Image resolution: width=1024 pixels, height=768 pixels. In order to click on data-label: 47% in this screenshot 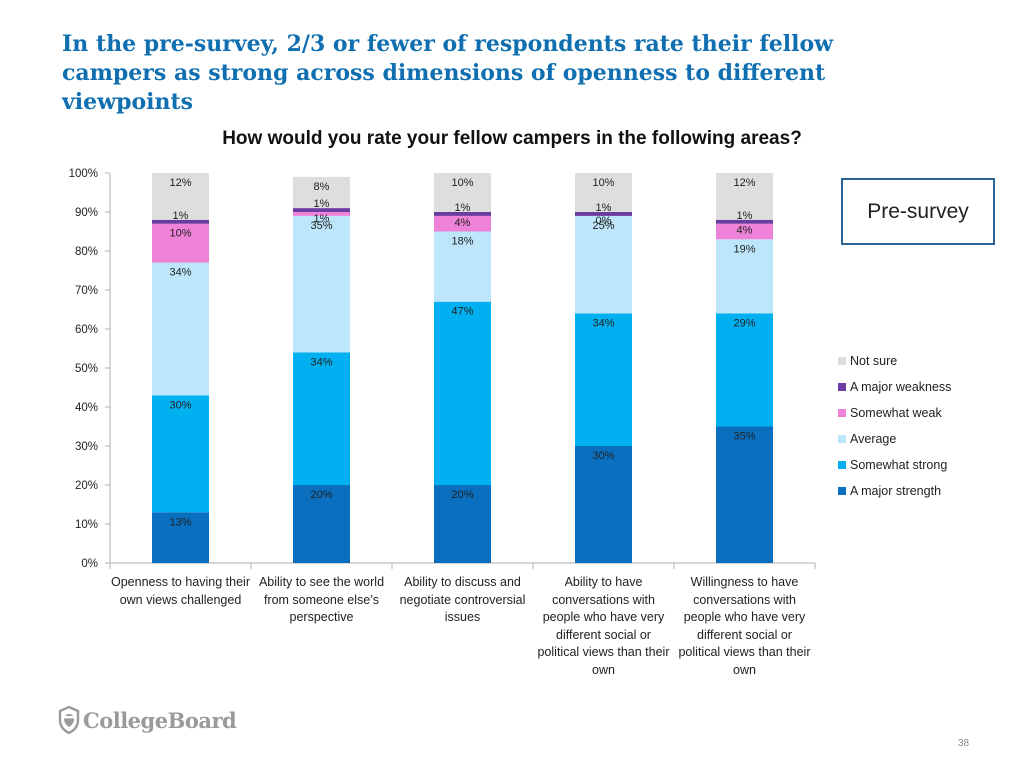, I will do `click(462, 312)`.